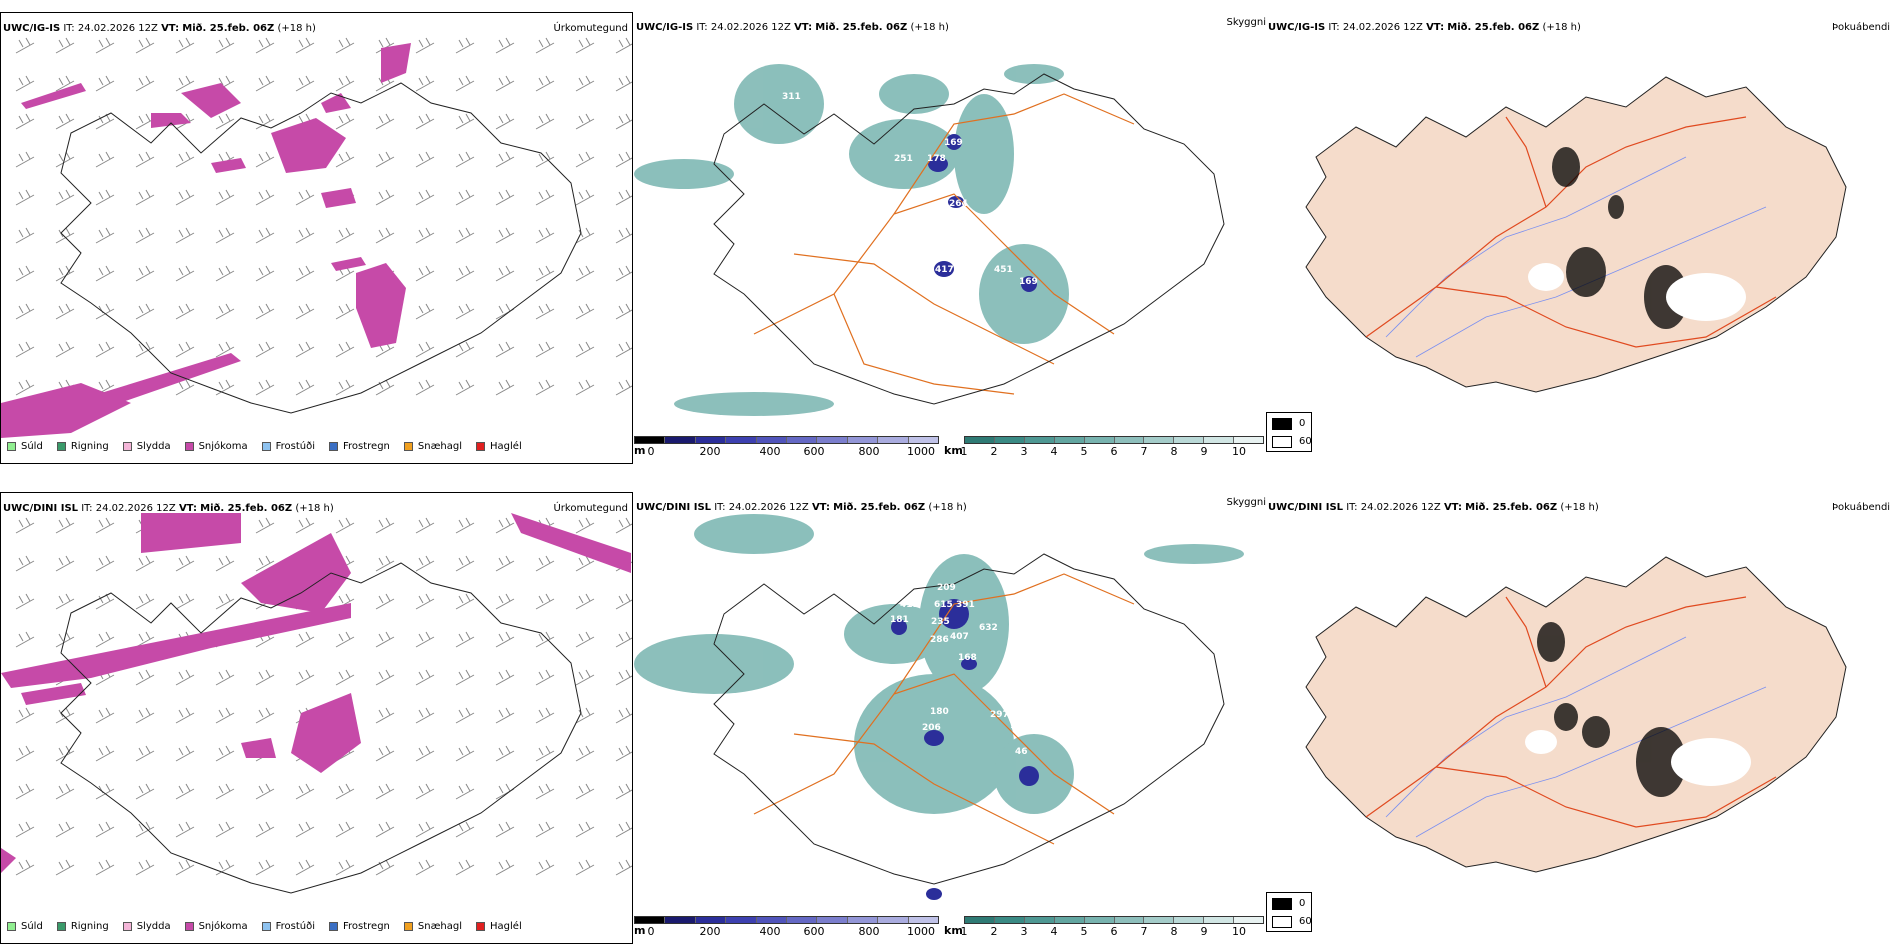 This screenshot has height=950, width=1900. Describe the element at coordinates (958, 204) in the screenshot. I see `map-value-label: 264` at that location.